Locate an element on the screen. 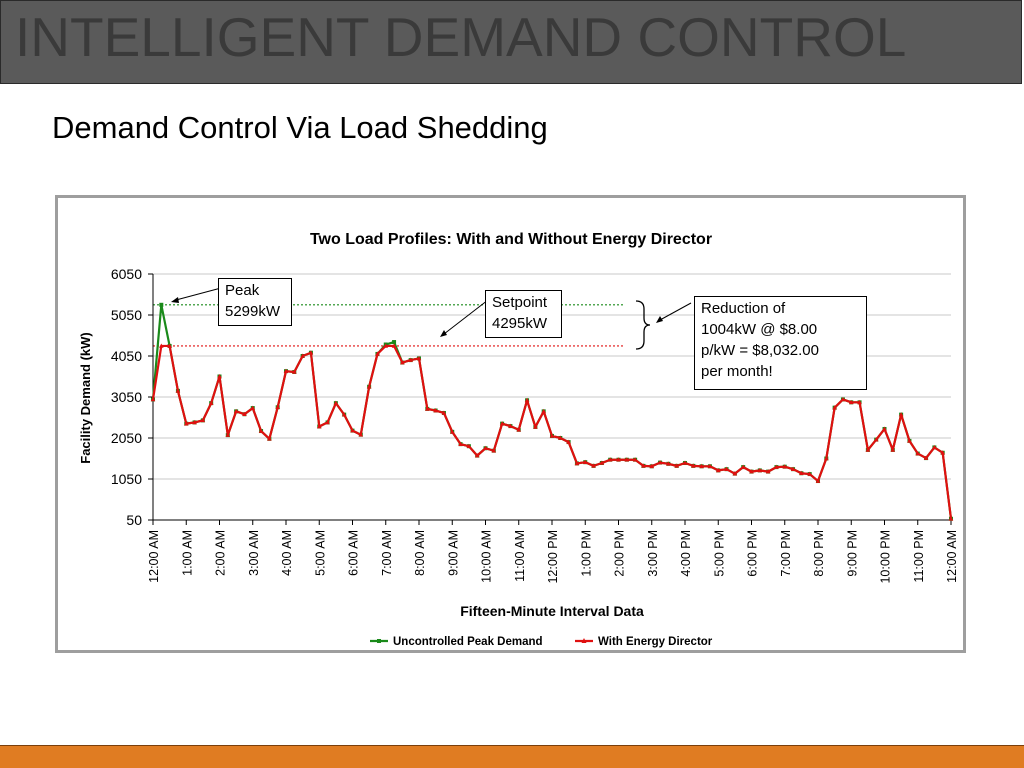  peak-annotation: Peak 5299kW is located at coordinates (255, 302).